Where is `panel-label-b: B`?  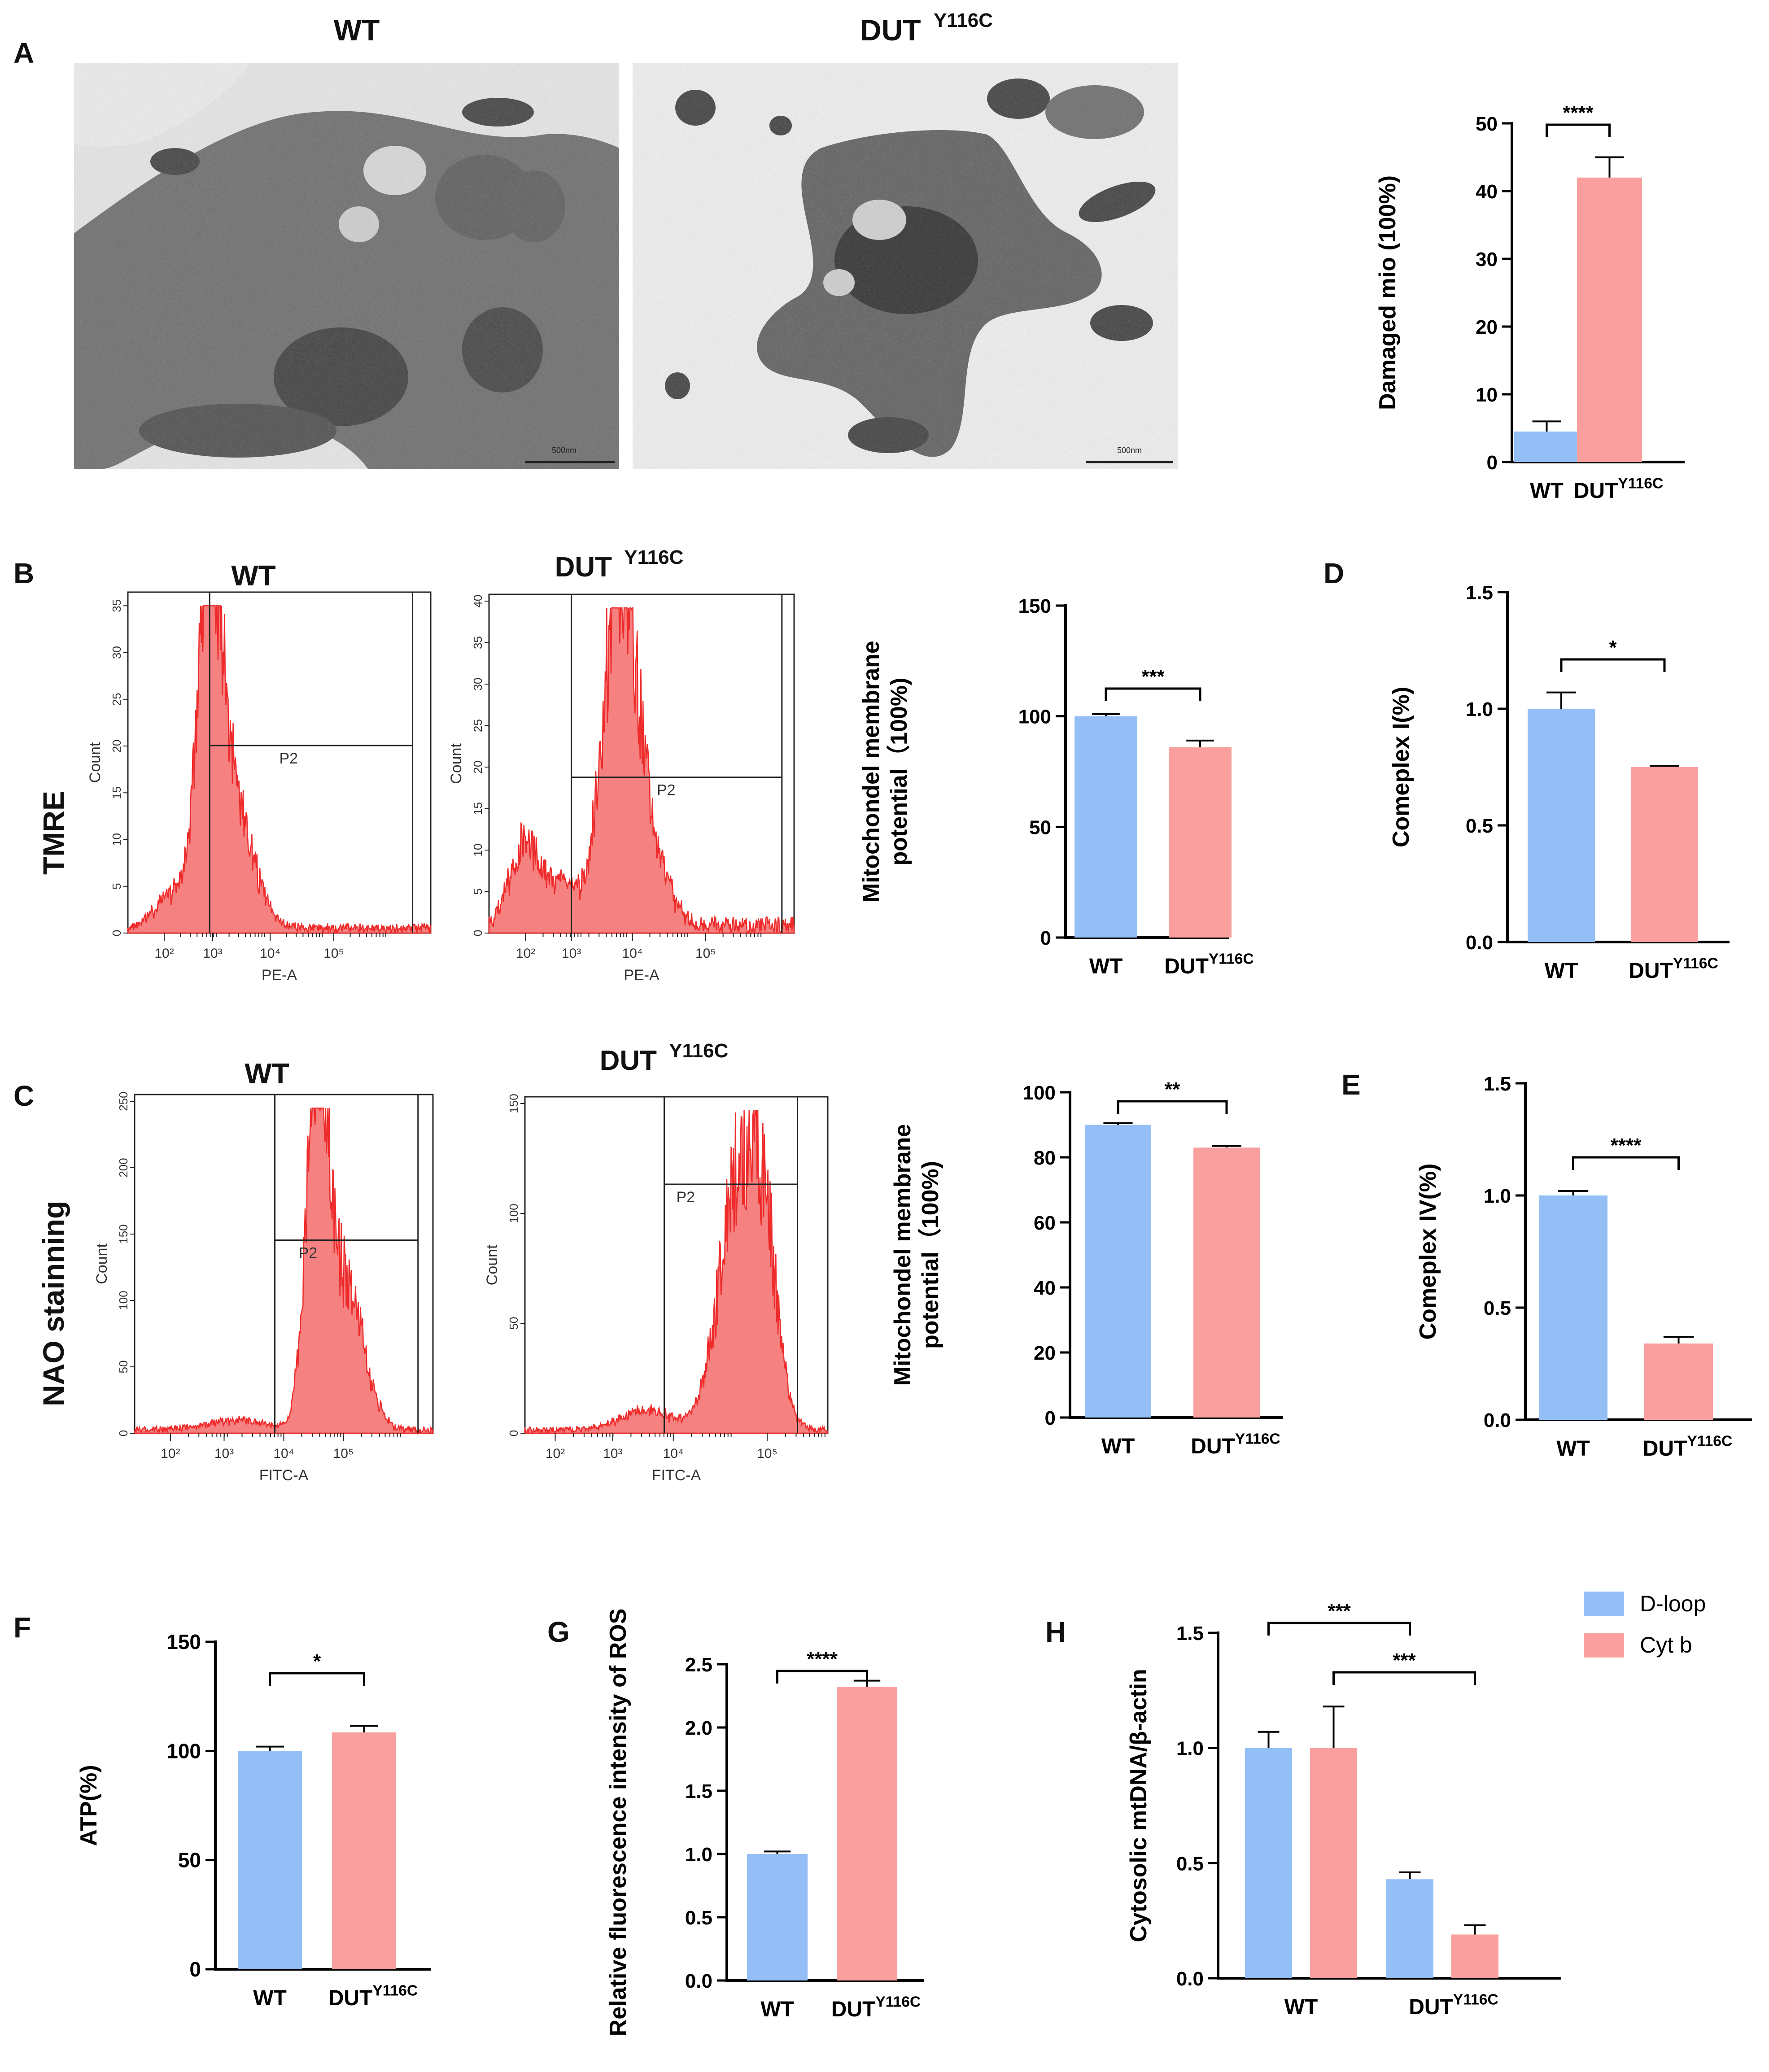 panel-label-b: B is located at coordinates (24, 573).